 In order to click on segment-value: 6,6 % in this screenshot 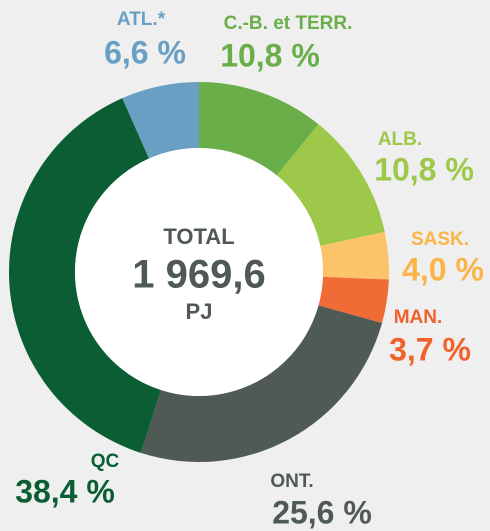, I will do `click(145, 52)`.